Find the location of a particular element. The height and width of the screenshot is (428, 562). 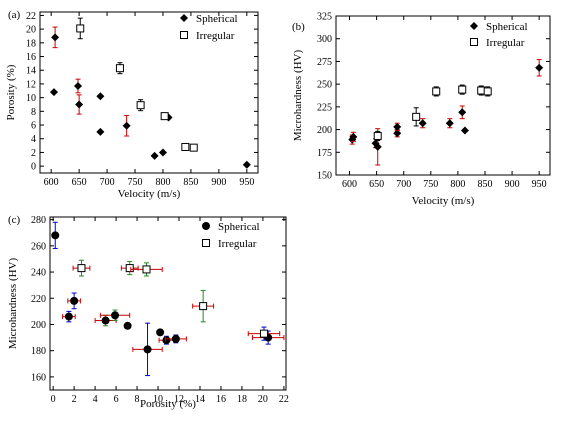

y-tick-label: 16 is located at coordinates (31, 57).